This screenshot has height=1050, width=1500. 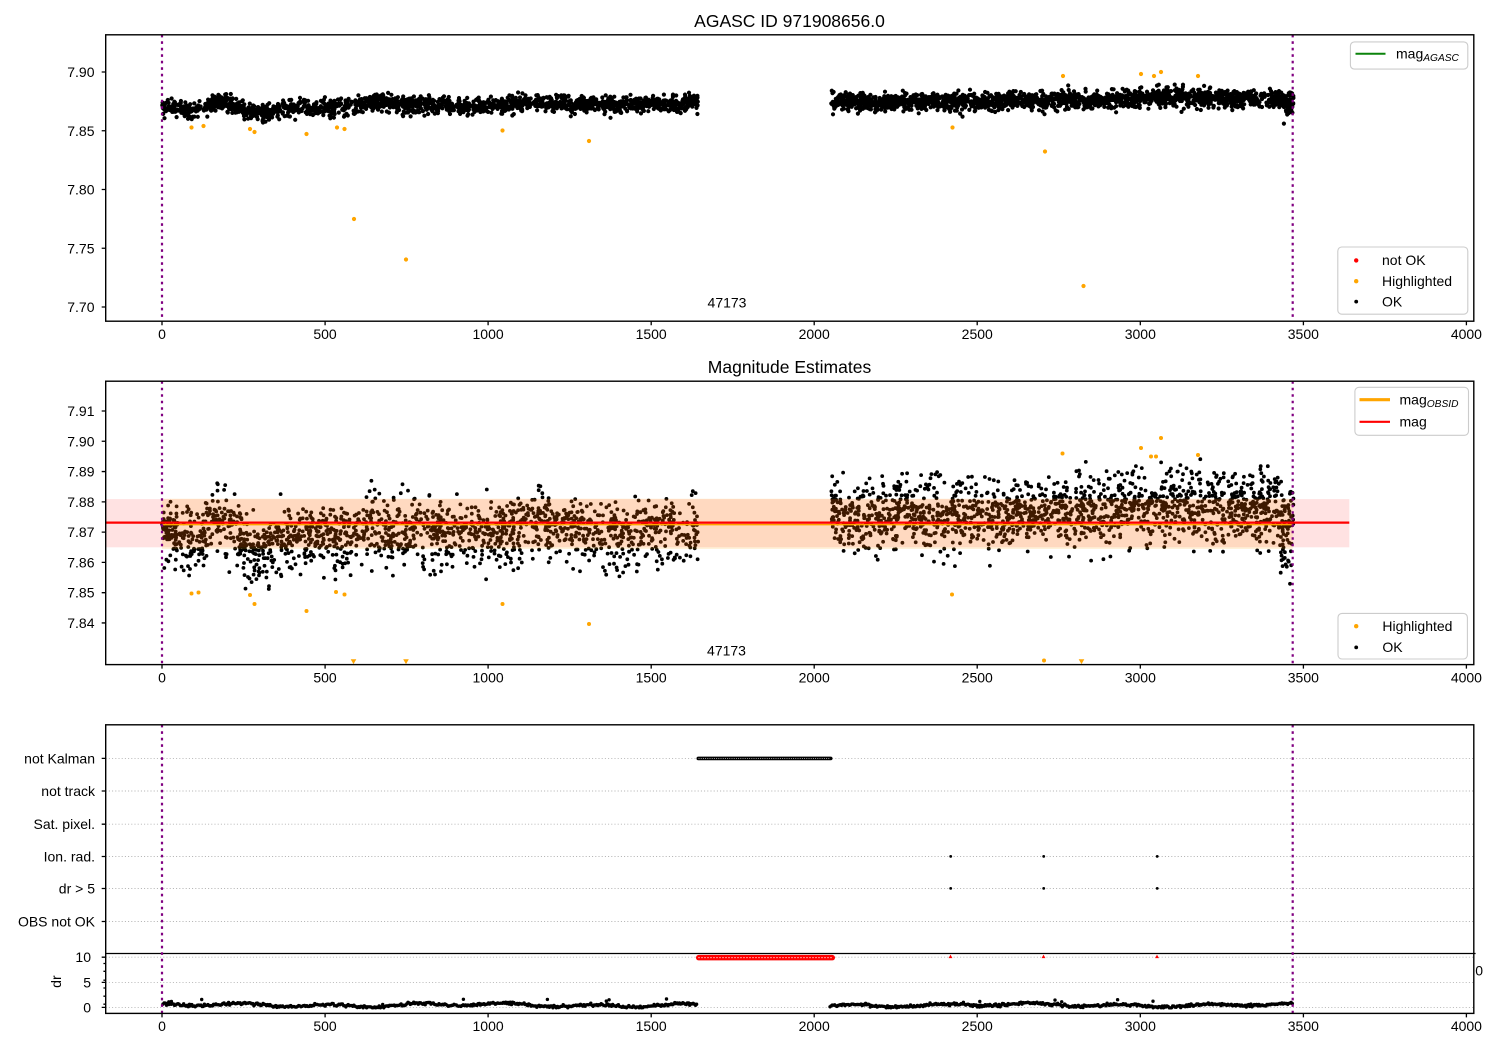 What do you see at coordinates (87, 982) in the screenshot?
I see `svg-text: 5` at bounding box center [87, 982].